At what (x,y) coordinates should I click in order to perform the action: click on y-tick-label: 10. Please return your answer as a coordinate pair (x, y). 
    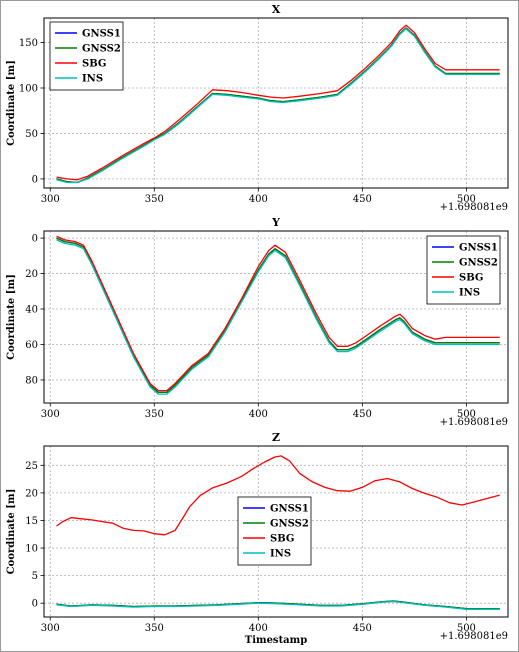
    Looking at the image, I should click on (31, 549).